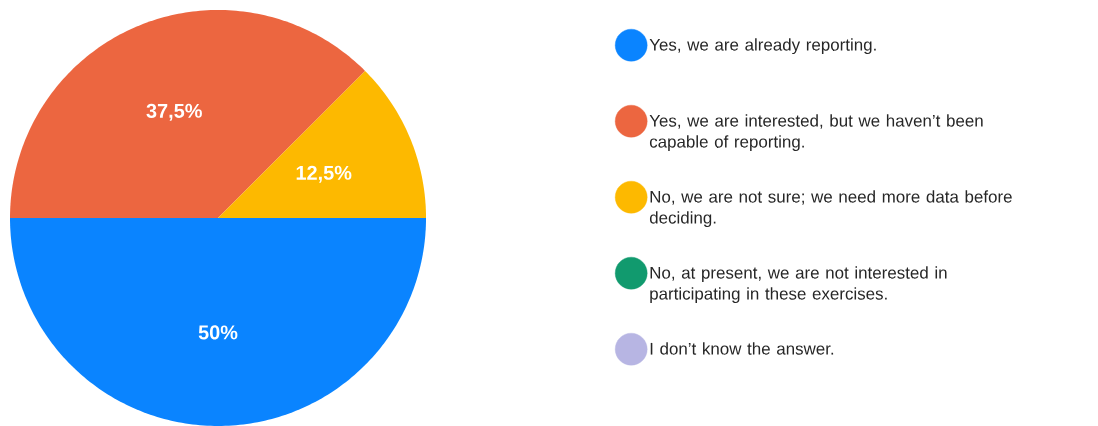 This screenshot has height=426, width=1098. Describe the element at coordinates (742, 348) in the screenshot. I see `legend-label: I don’t know the answer.` at that location.